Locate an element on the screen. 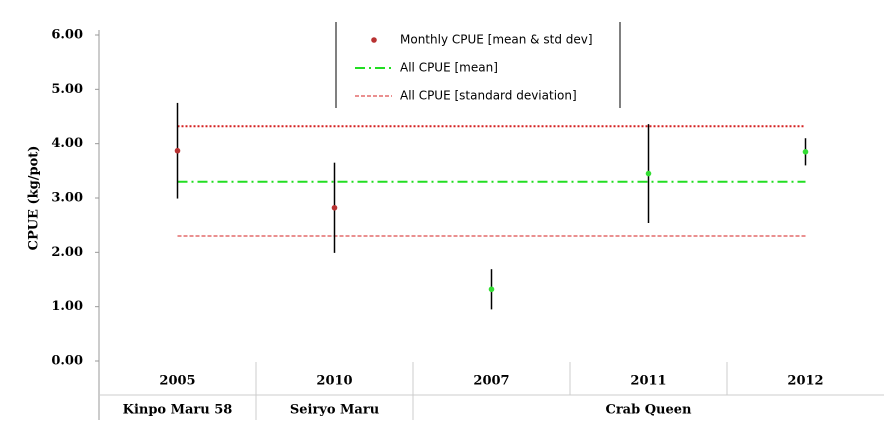 The height and width of the screenshot is (448, 890). y-tick-label: 2.00 is located at coordinates (67, 252).